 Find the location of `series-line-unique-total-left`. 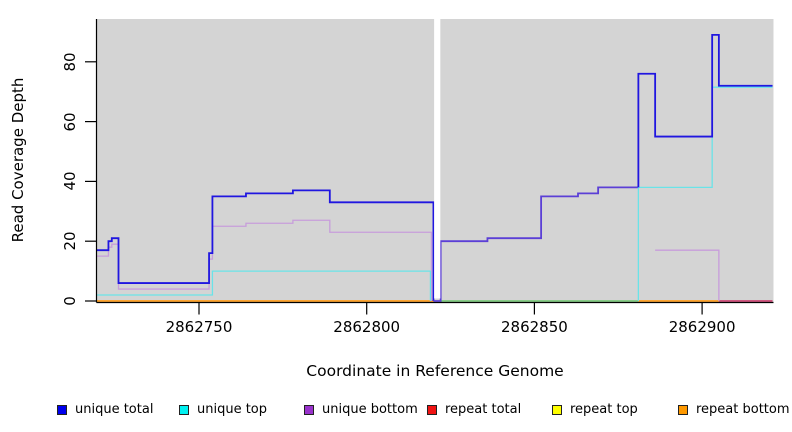

series-line-unique-total-left is located at coordinates (265, 245).